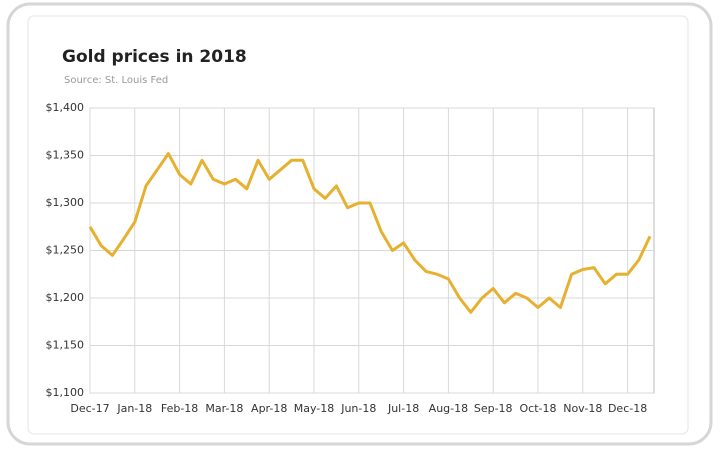 The image size is (720, 453). Describe the element at coordinates (582, 408) in the screenshot. I see `x-tick-label: Nov-18` at that location.